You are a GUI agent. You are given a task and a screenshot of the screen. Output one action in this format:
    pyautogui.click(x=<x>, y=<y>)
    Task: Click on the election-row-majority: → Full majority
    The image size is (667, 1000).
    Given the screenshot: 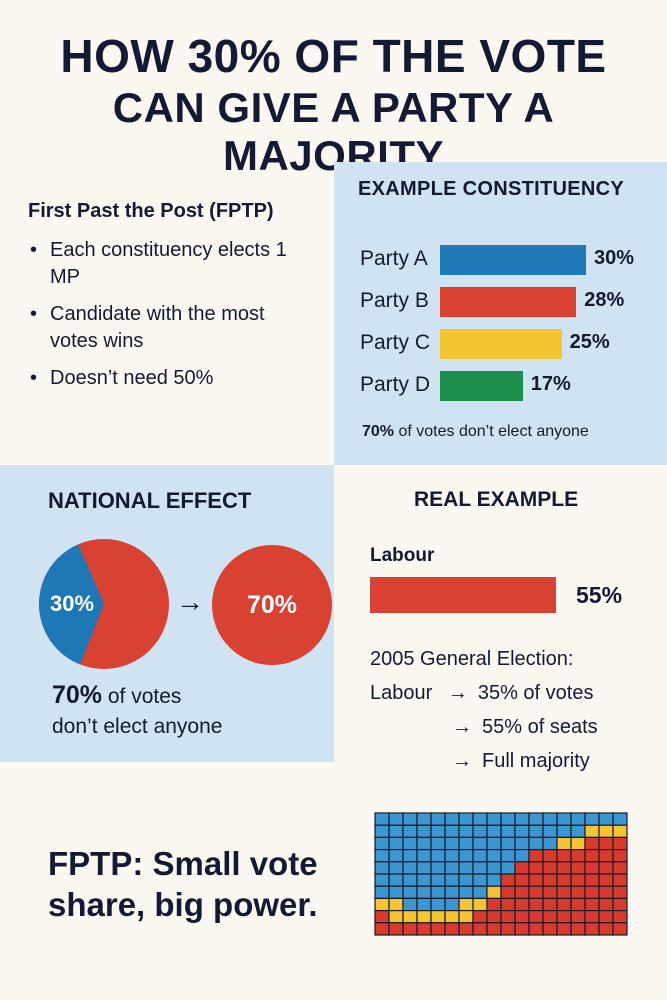 What is the action you would take?
    pyautogui.click(x=521, y=761)
    